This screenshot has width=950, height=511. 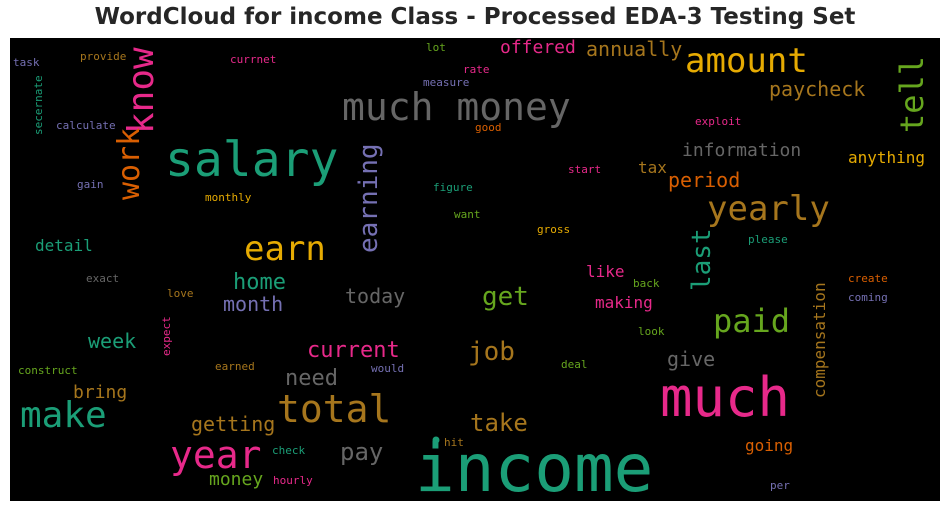 I want to click on word-currnet: currnet, so click(x=253, y=59).